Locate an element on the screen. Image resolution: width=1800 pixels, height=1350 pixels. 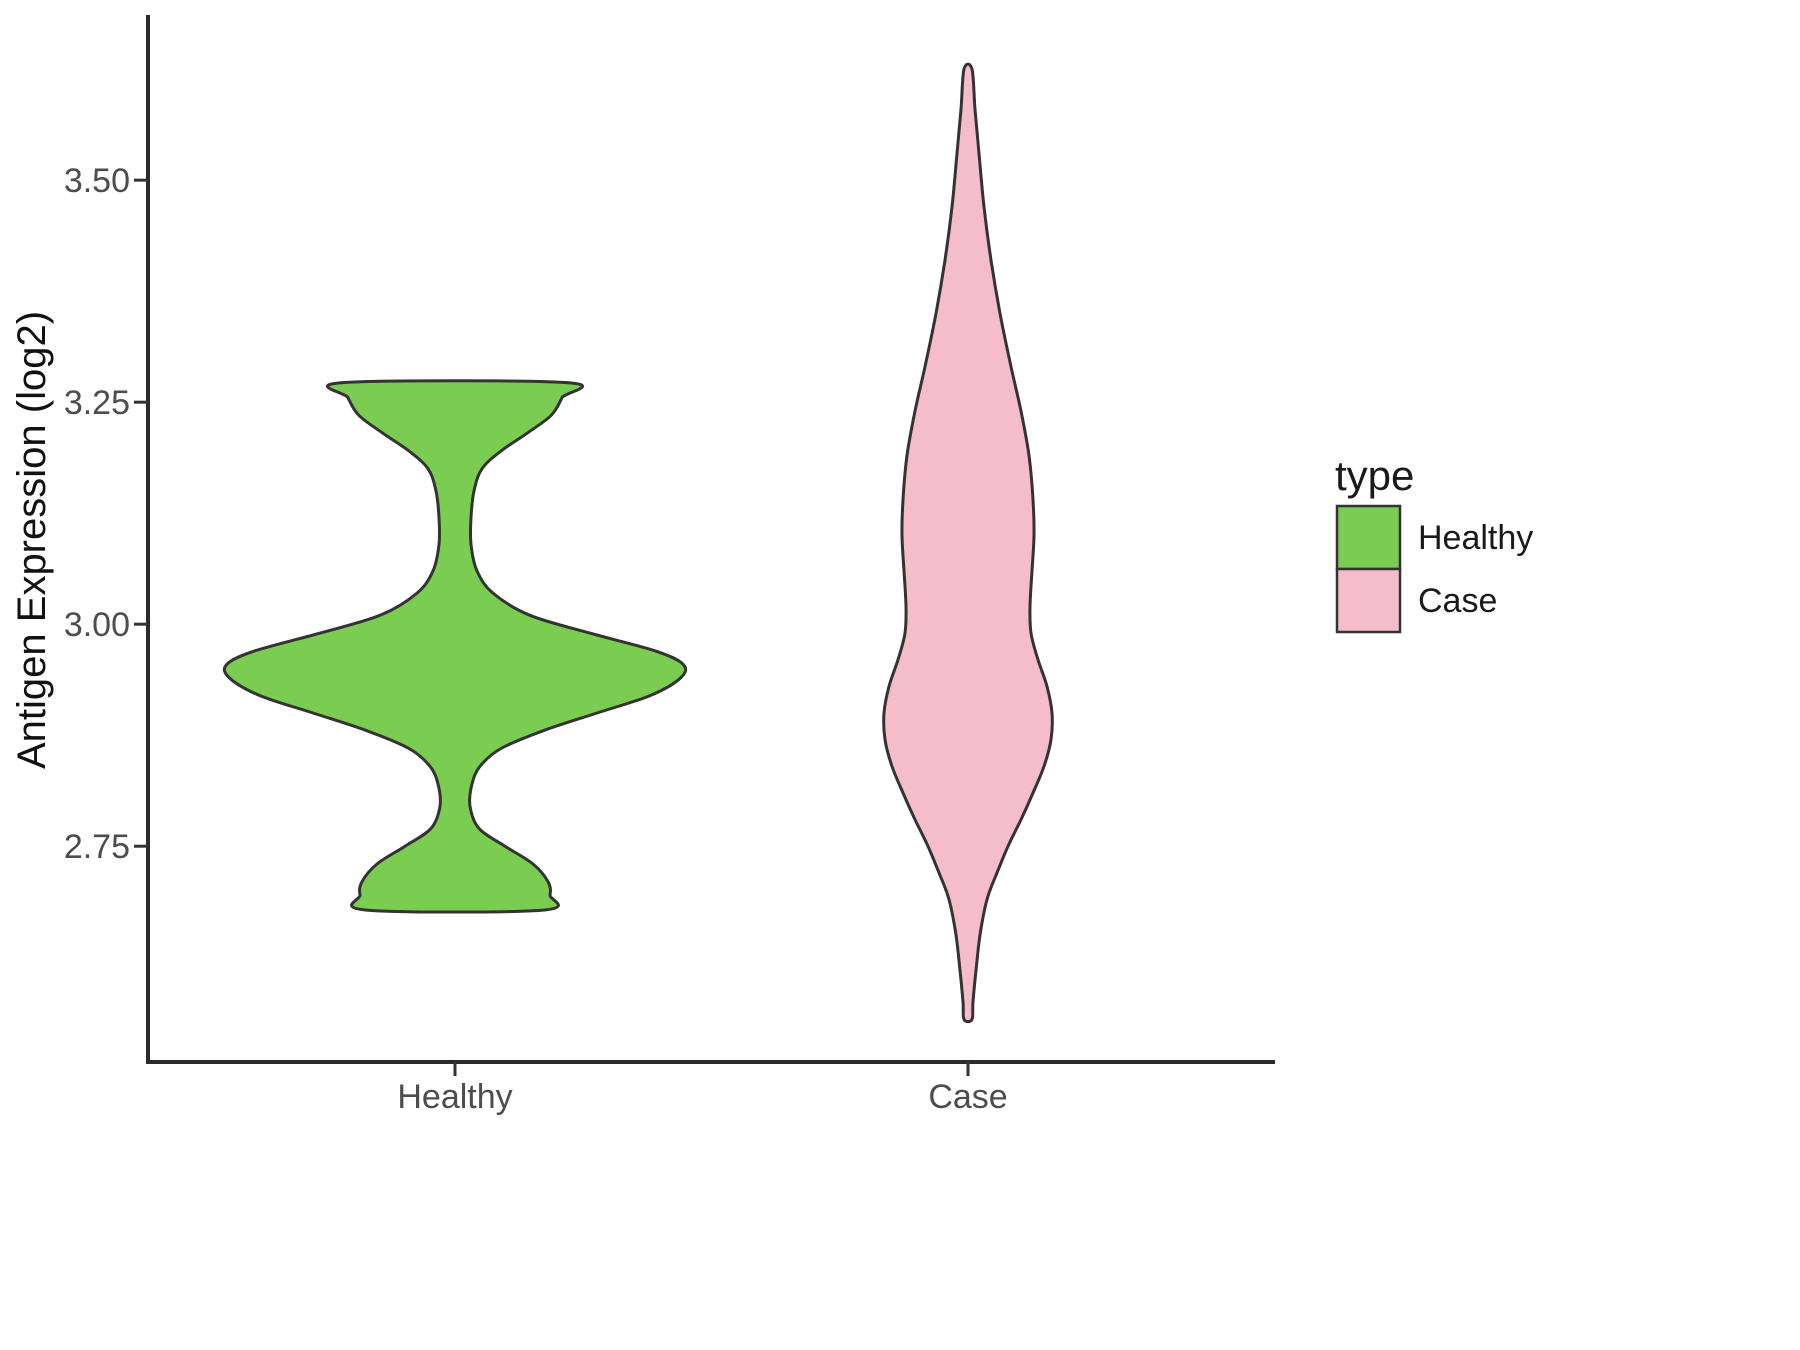
y-tick-label: 2.75 is located at coordinates (97, 847).